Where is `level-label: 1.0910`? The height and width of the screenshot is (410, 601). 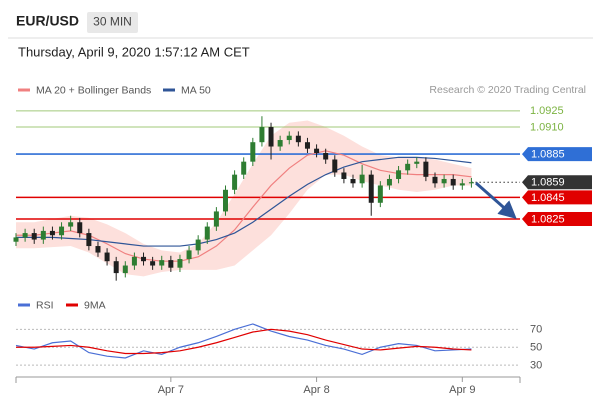
level-label: 1.0910 is located at coordinates (547, 127).